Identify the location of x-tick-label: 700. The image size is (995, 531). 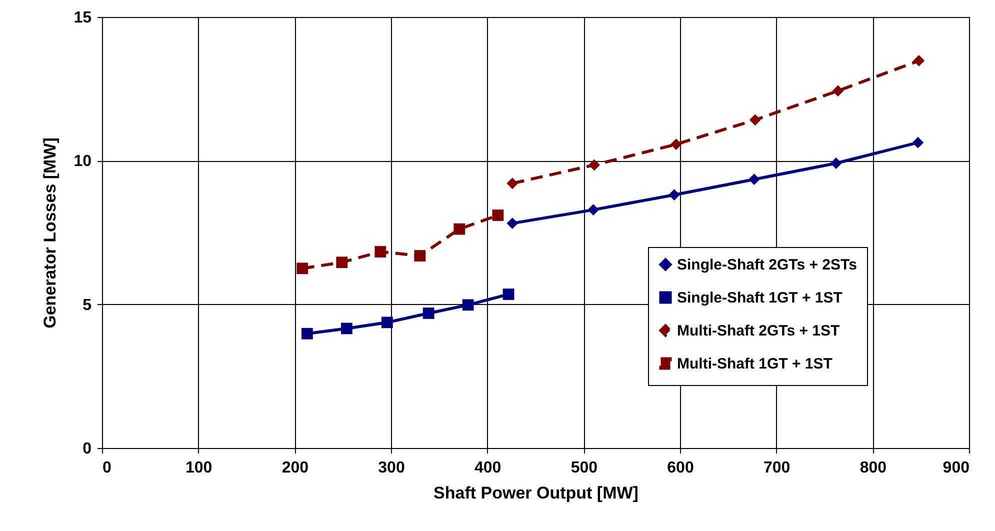
(776, 468).